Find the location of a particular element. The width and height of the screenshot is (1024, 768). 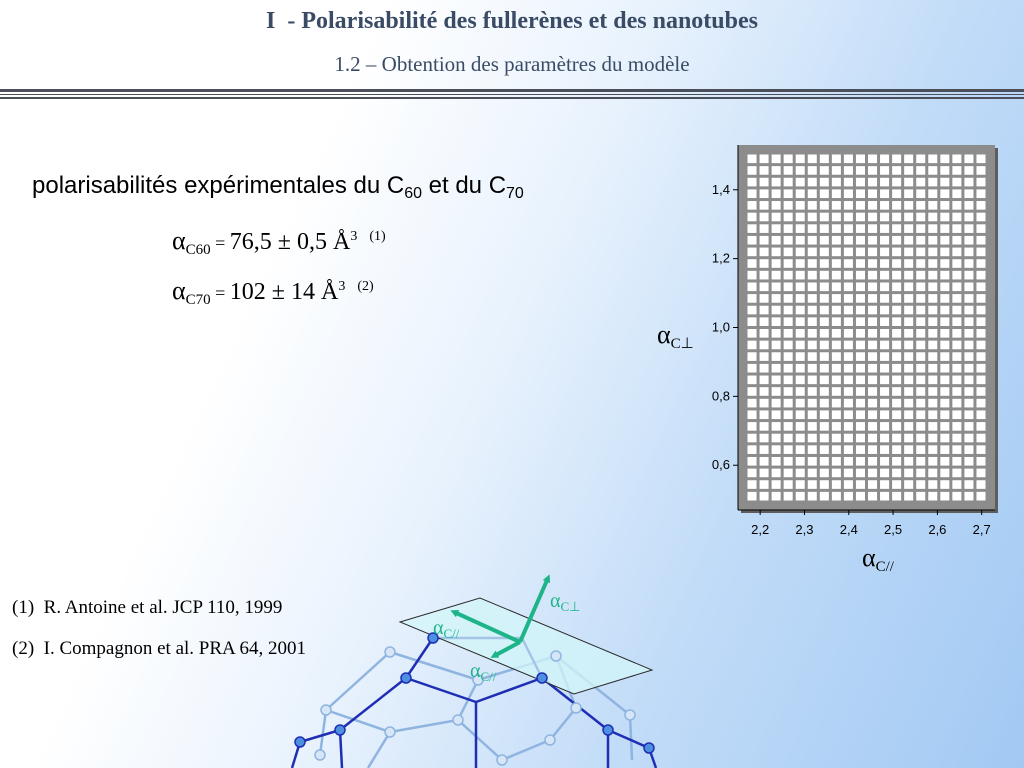

header-rule-thick is located at coordinates (512, 90).